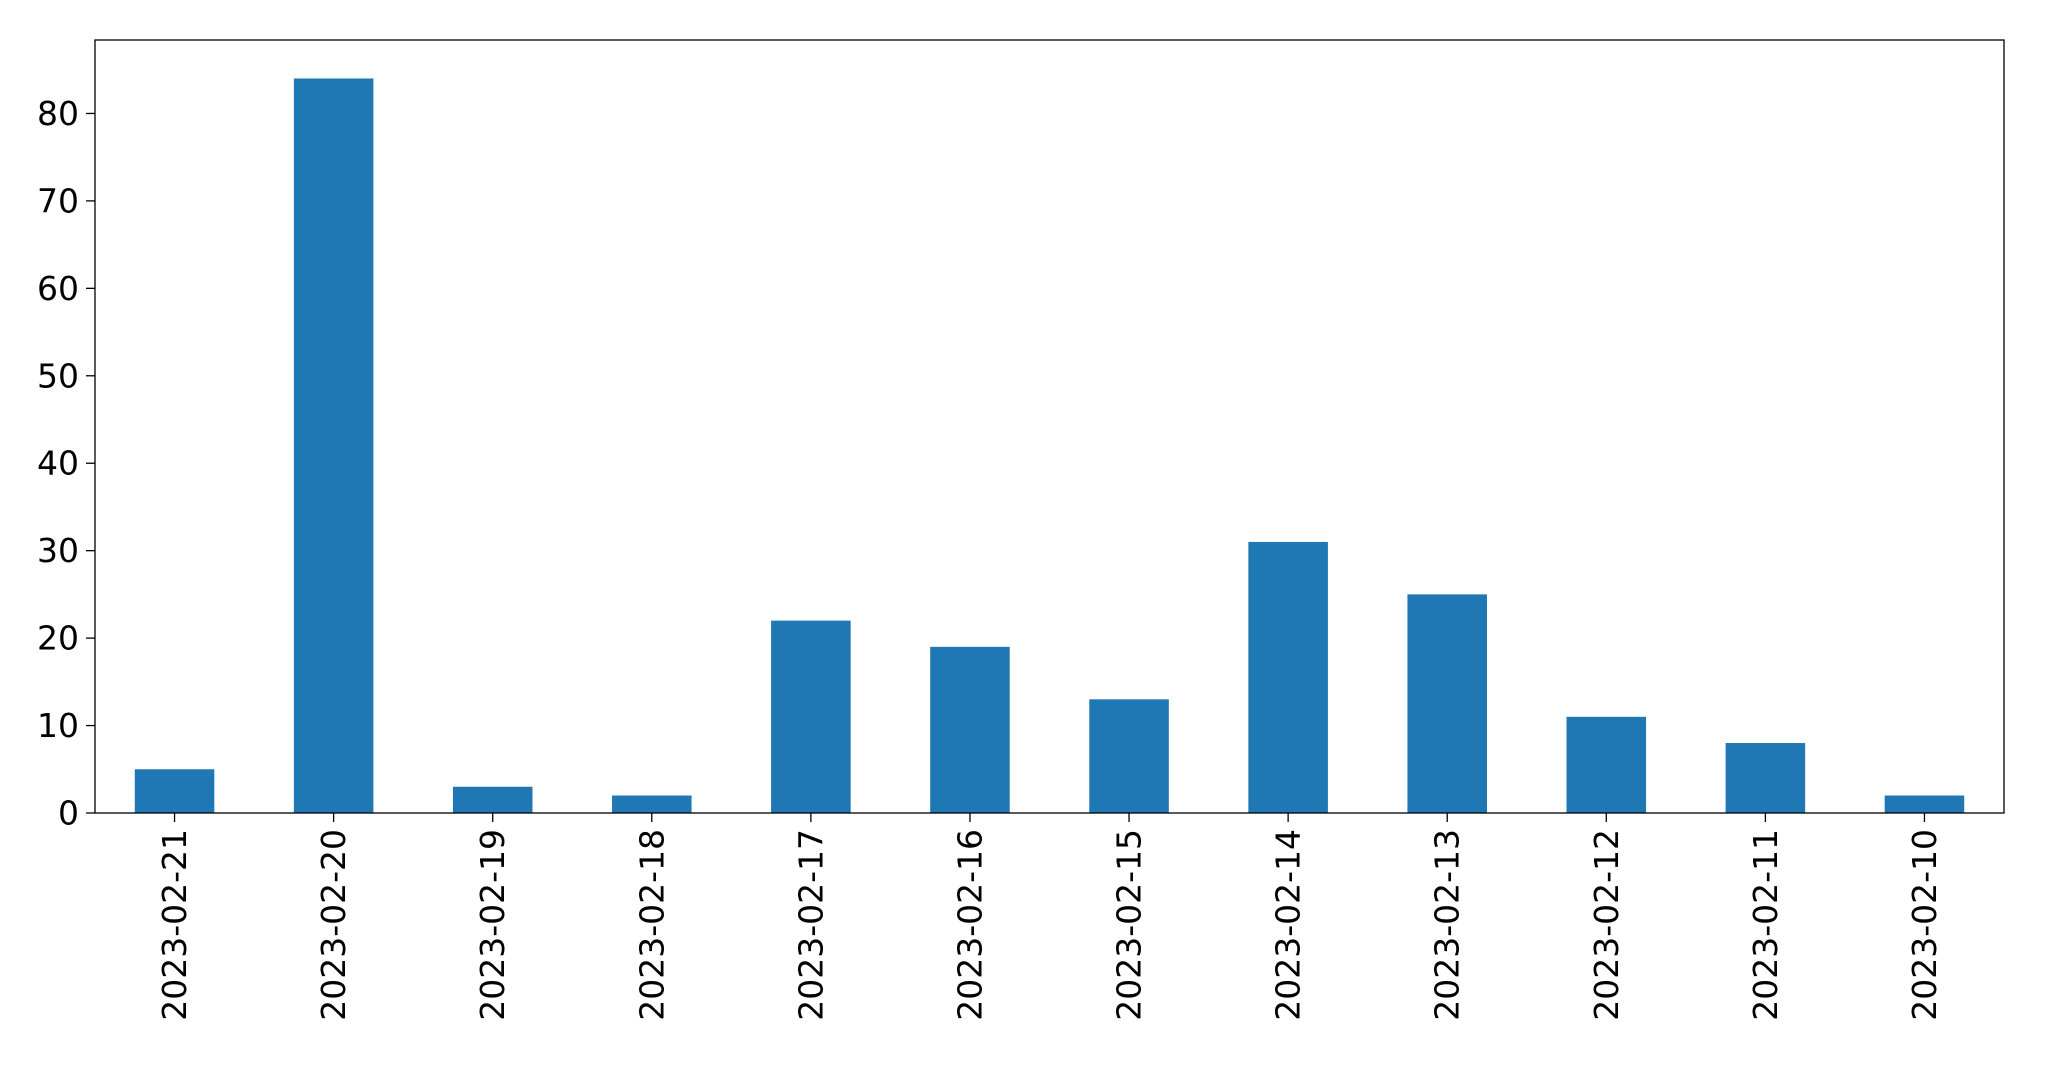 The image size is (2071, 1066). What do you see at coordinates (651, 925) in the screenshot?
I see `x-tick-label: 2023-02-18` at bounding box center [651, 925].